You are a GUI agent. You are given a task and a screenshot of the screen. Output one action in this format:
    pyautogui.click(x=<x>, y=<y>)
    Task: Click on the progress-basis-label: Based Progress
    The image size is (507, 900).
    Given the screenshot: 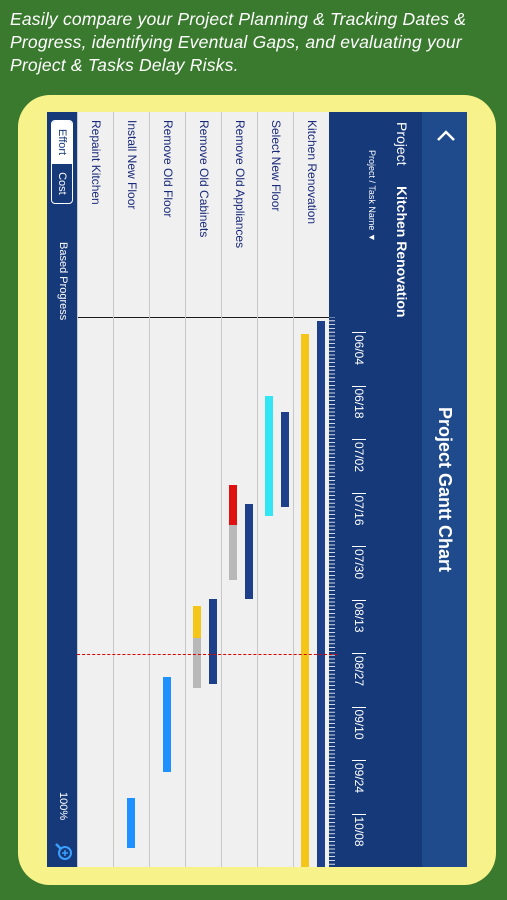 What is the action you would take?
    pyautogui.click(x=63, y=281)
    